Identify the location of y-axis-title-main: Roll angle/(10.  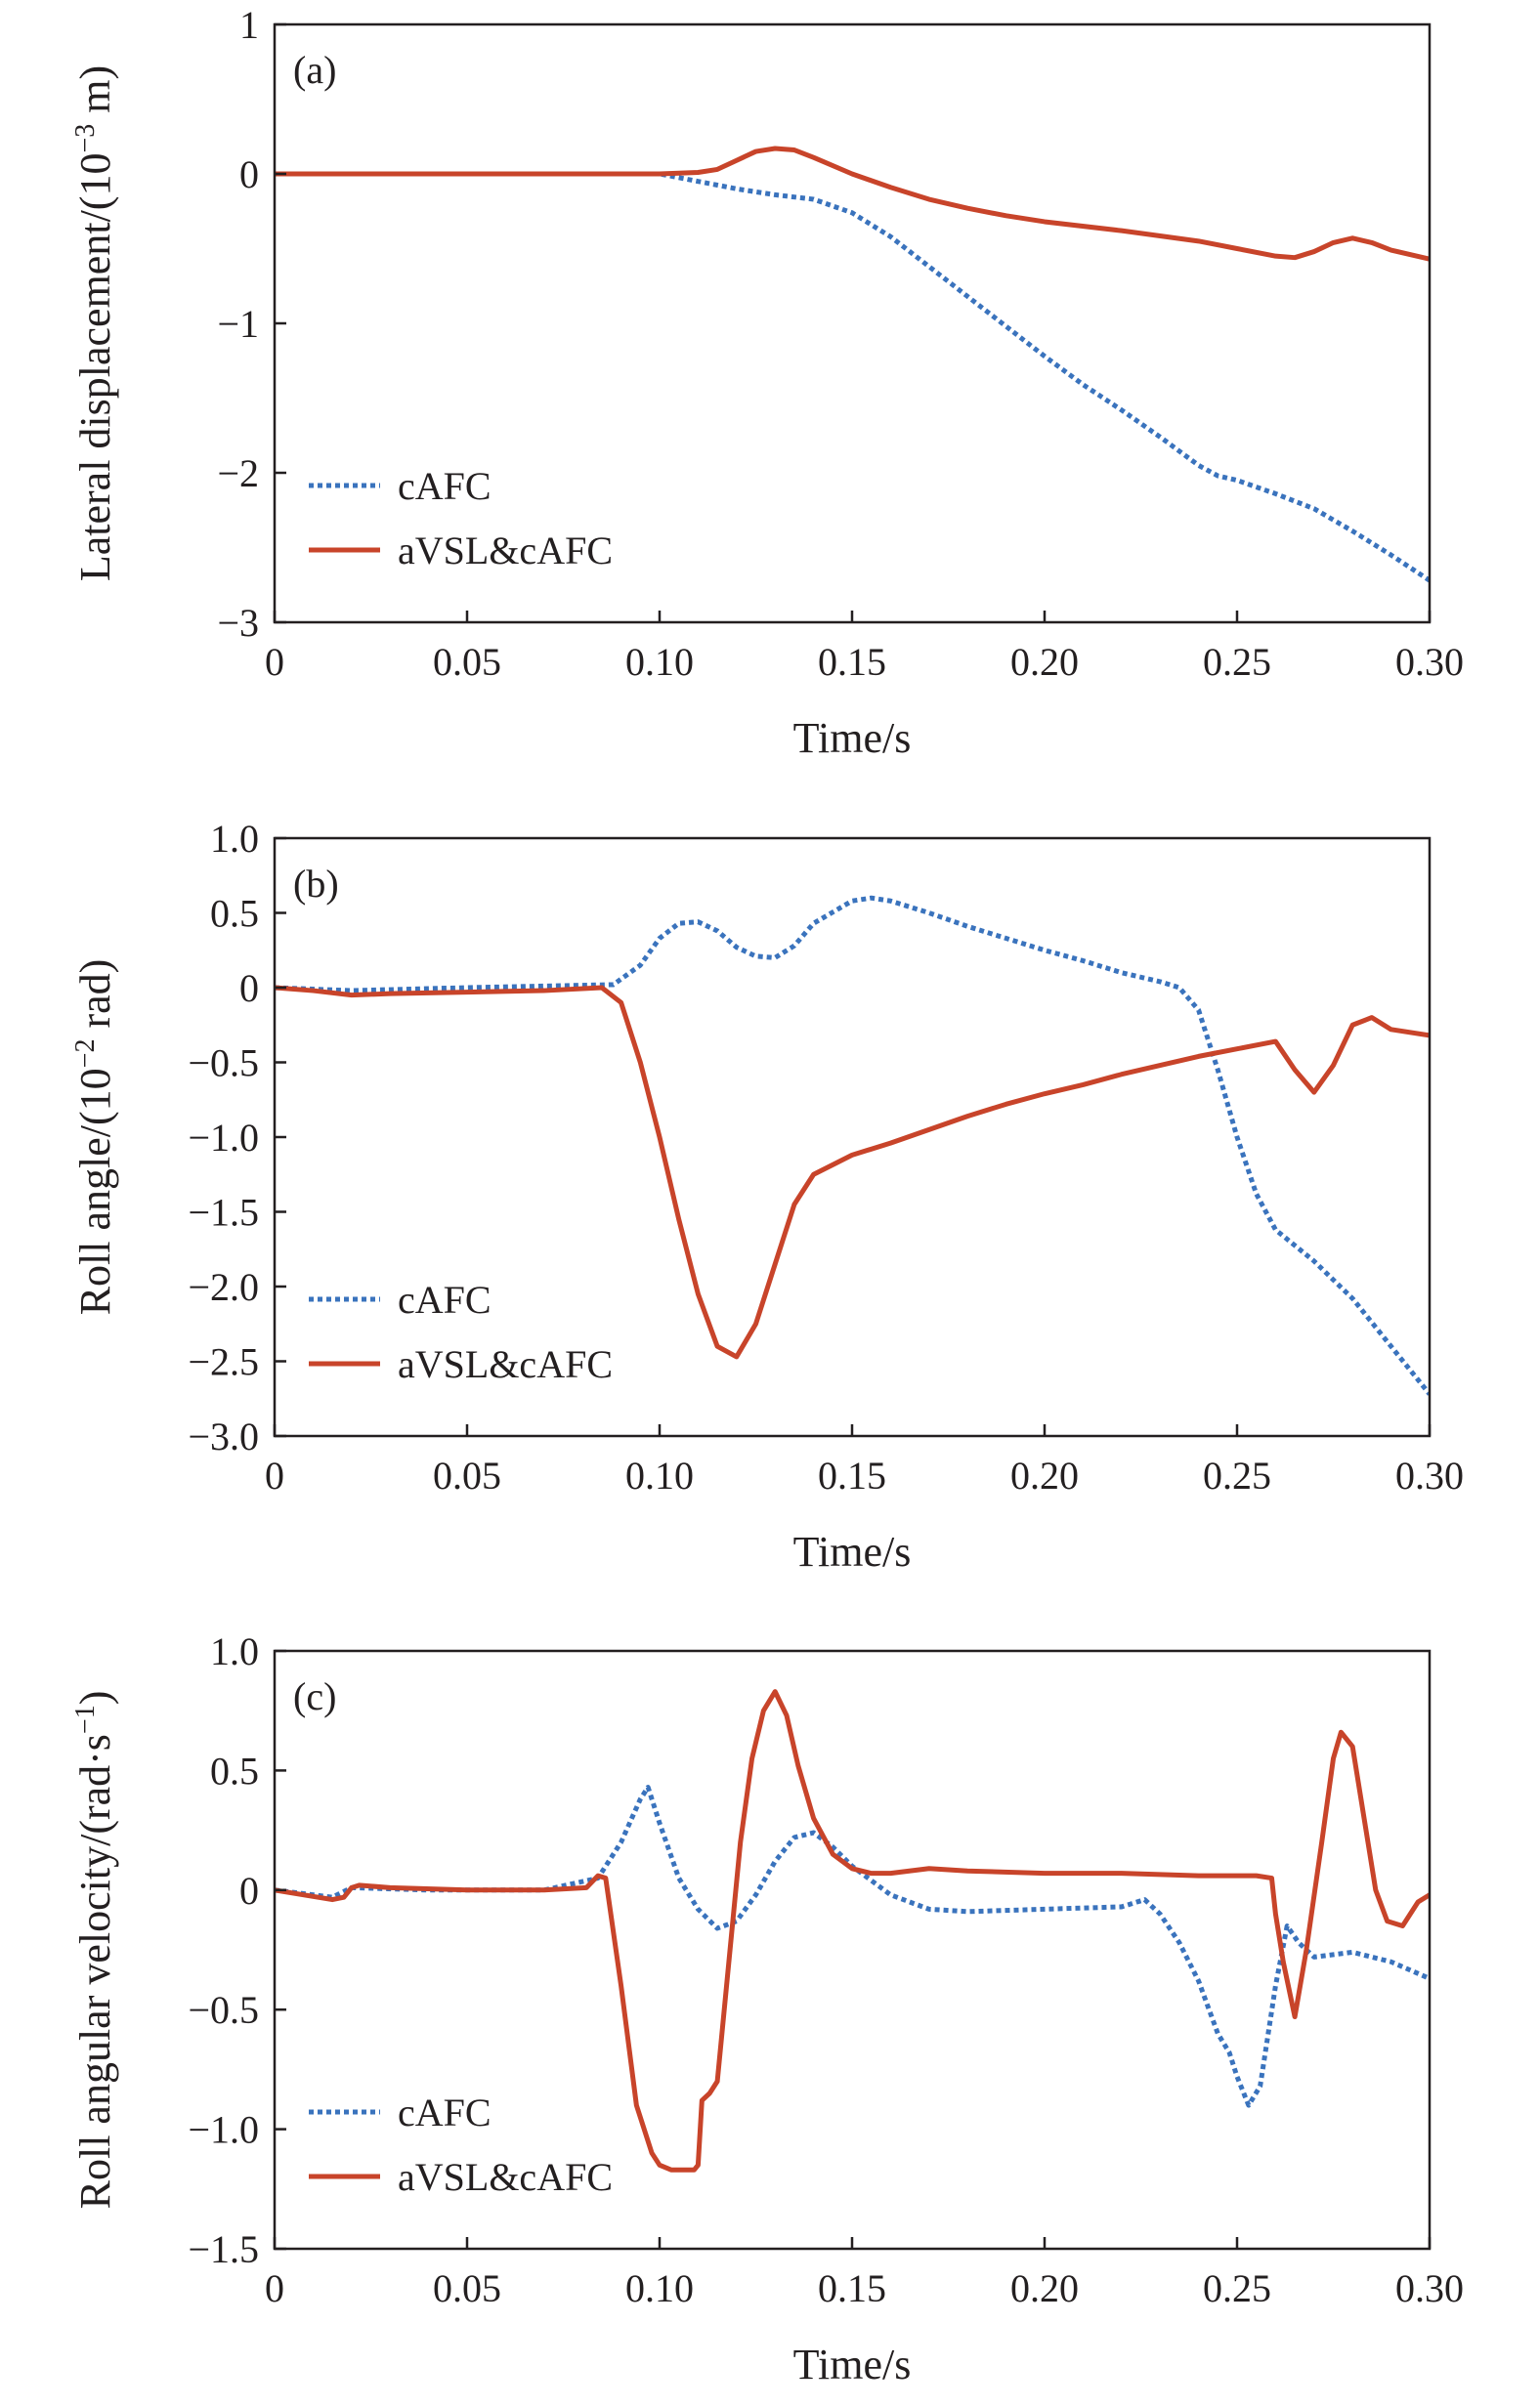
(95, 1191).